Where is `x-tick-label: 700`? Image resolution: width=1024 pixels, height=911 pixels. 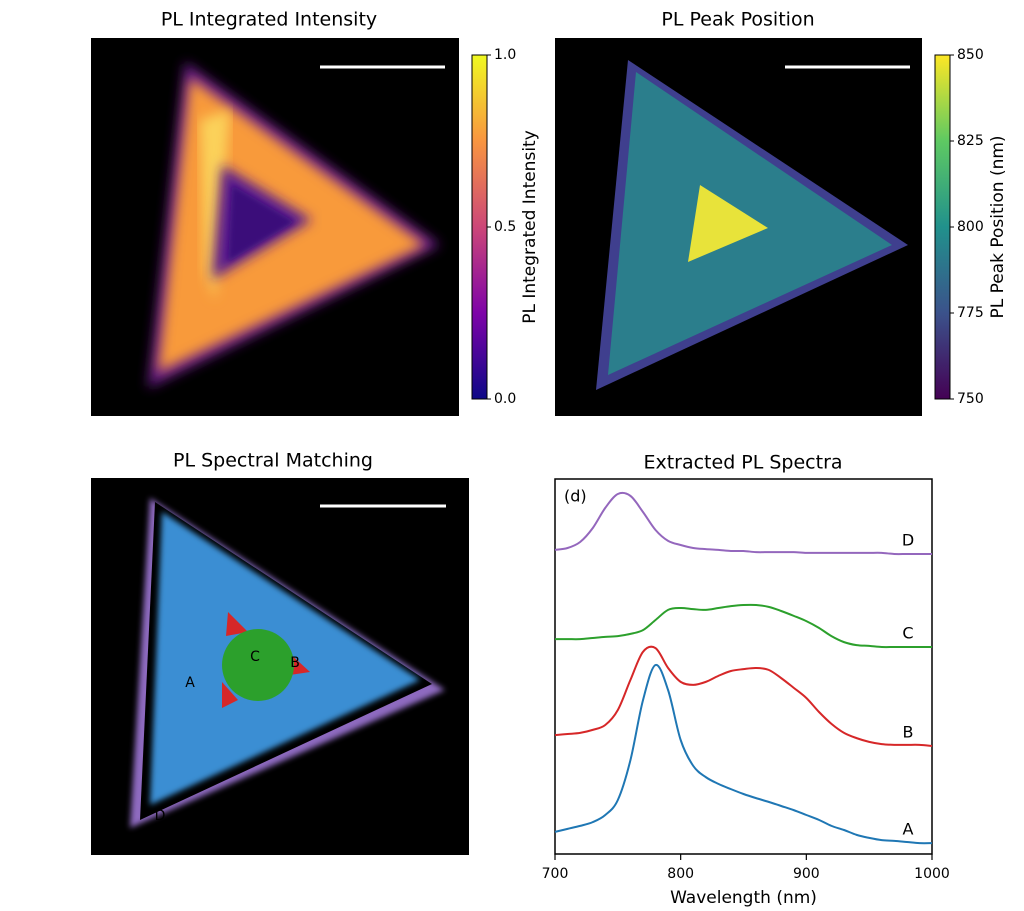
x-tick-label: 700 is located at coordinates (555, 874).